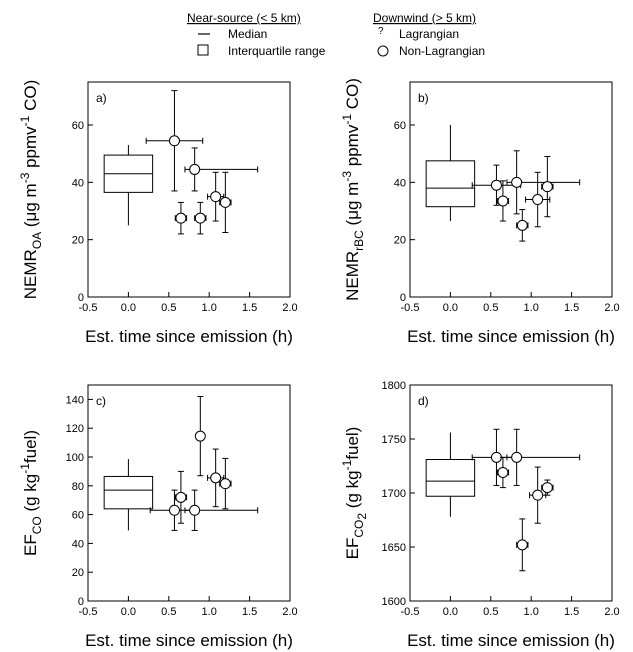 This screenshot has height=652, width=633. I want to click on y-tick-label: 1800, so click(394, 386).